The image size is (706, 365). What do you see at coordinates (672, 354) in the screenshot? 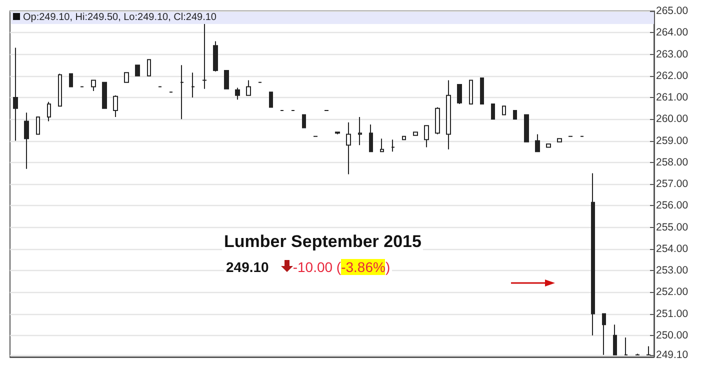
I see `y-tick-label: 249.10` at bounding box center [672, 354].